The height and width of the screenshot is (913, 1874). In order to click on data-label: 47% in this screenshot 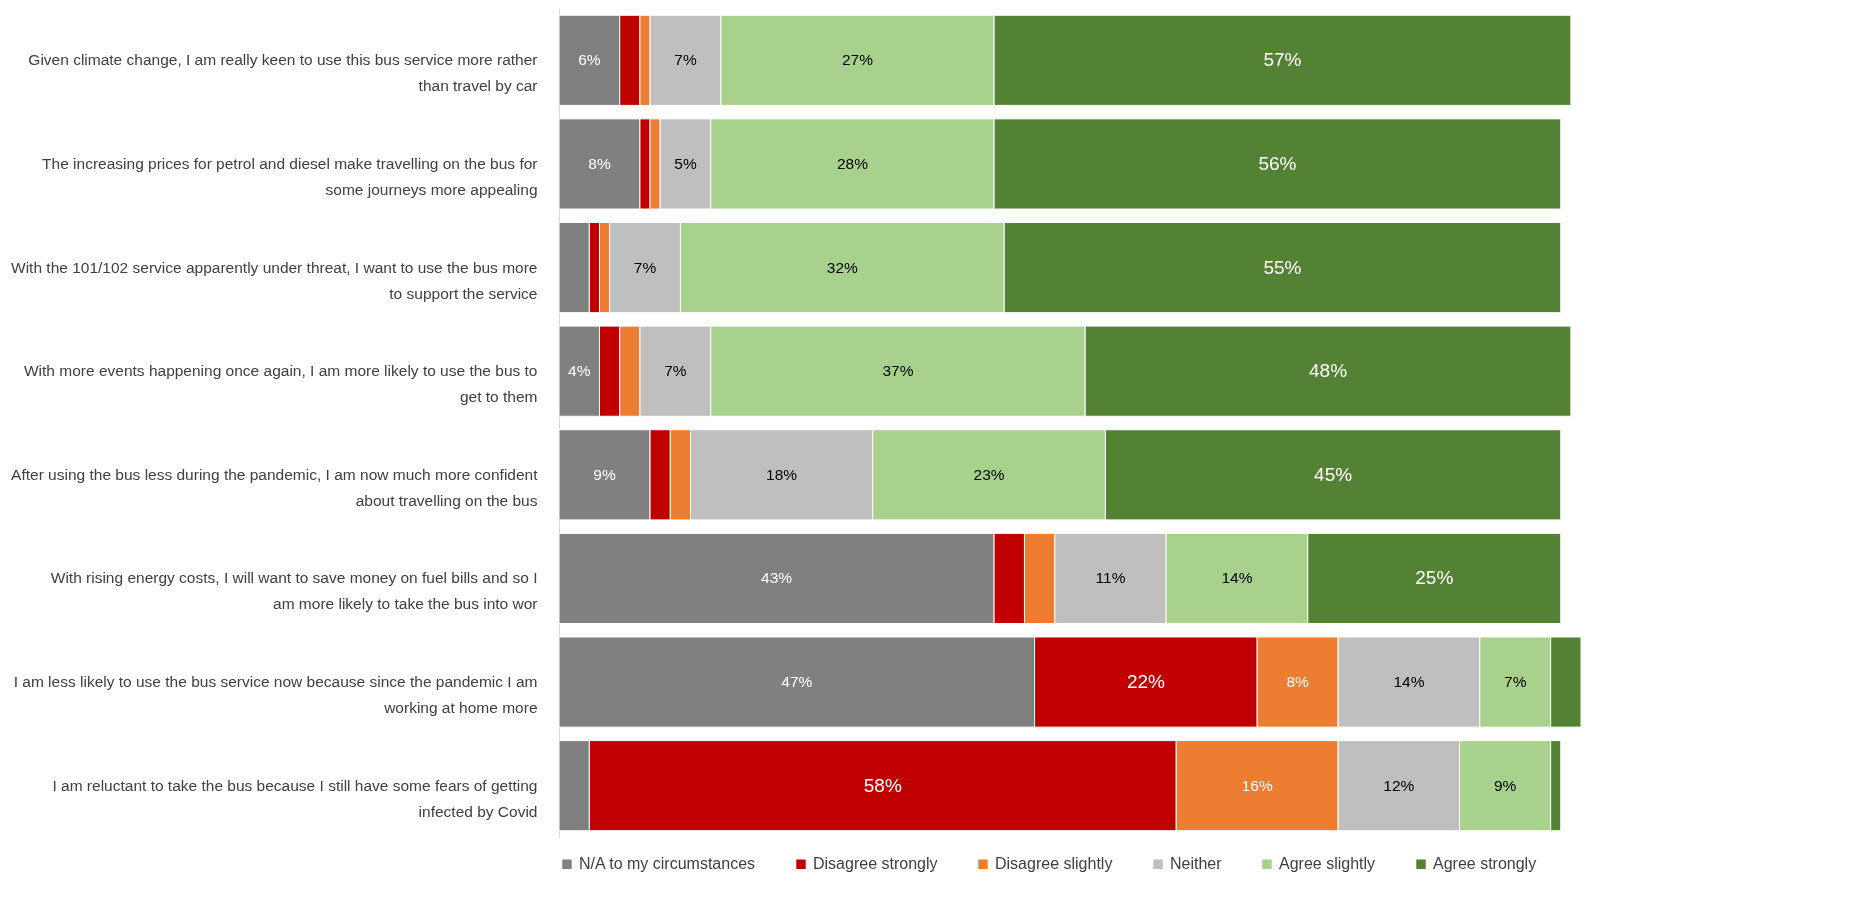, I will do `click(797, 682)`.